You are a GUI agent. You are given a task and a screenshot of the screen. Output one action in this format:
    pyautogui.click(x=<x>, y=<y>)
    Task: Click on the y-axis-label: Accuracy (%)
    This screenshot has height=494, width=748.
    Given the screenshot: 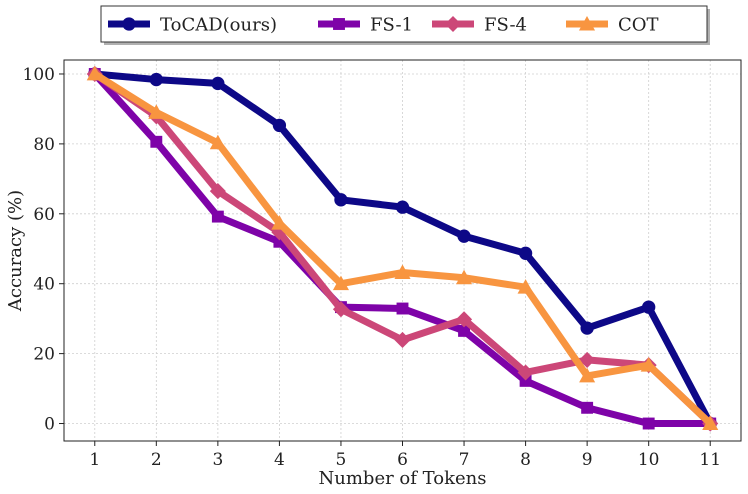 What is the action you would take?
    pyautogui.click(x=15, y=251)
    